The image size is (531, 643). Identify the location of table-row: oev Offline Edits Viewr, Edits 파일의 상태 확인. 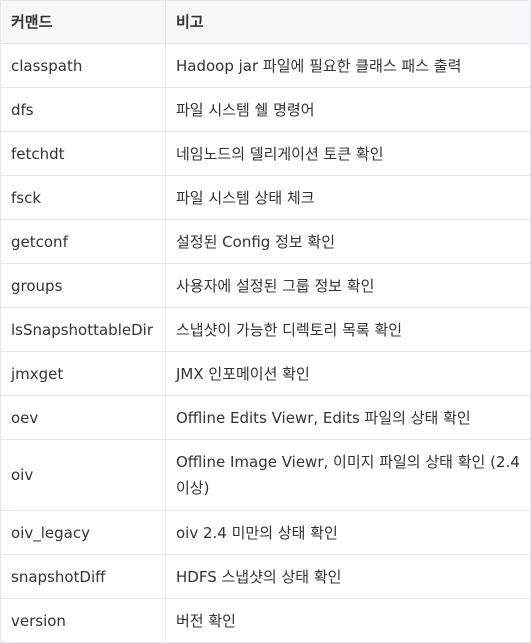
(265, 417).